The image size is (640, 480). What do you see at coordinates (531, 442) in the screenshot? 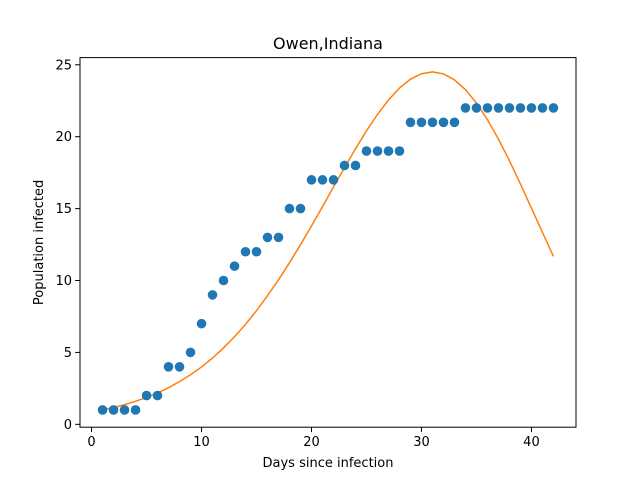
I see `x-tick-label: 40` at bounding box center [531, 442].